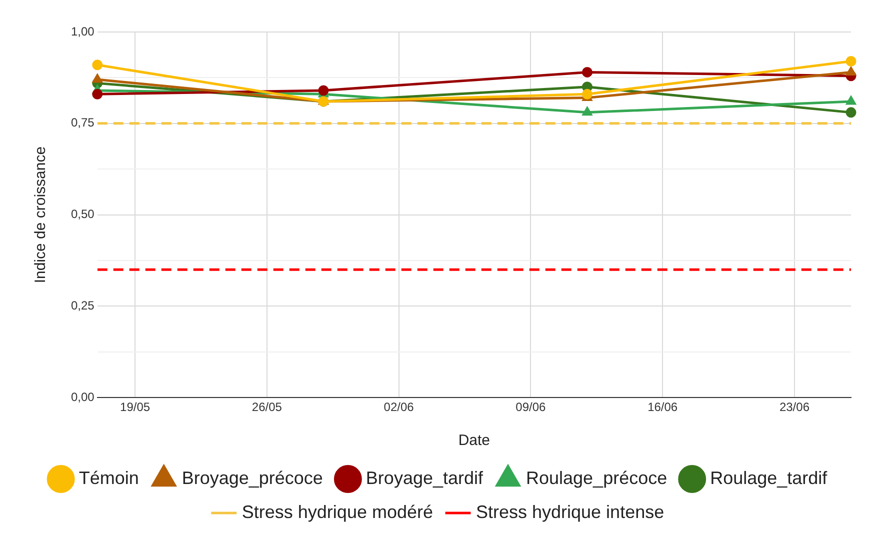 This screenshot has width=871, height=544. Describe the element at coordinates (82, 397) in the screenshot. I see `y-tick-label: 0,00` at that location.